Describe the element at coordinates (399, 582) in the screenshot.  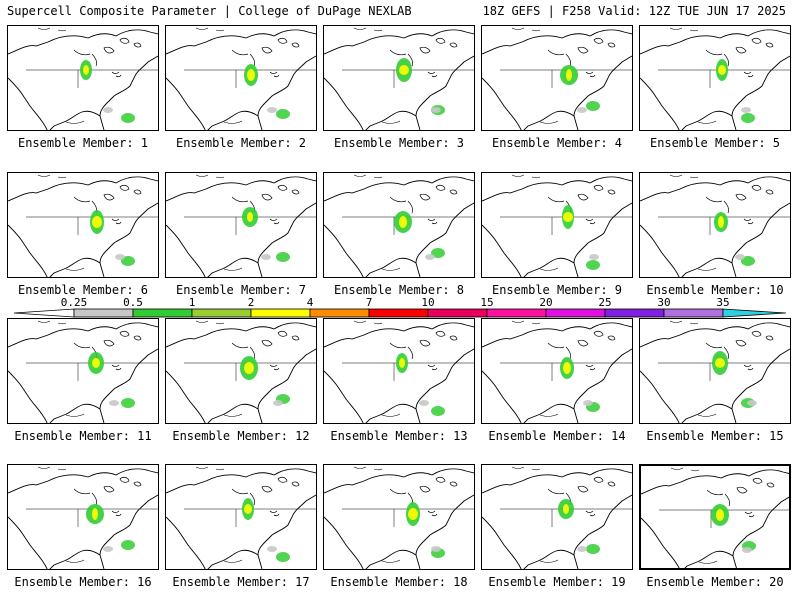
I see `member-label: Ensemble Member: 18` at that location.